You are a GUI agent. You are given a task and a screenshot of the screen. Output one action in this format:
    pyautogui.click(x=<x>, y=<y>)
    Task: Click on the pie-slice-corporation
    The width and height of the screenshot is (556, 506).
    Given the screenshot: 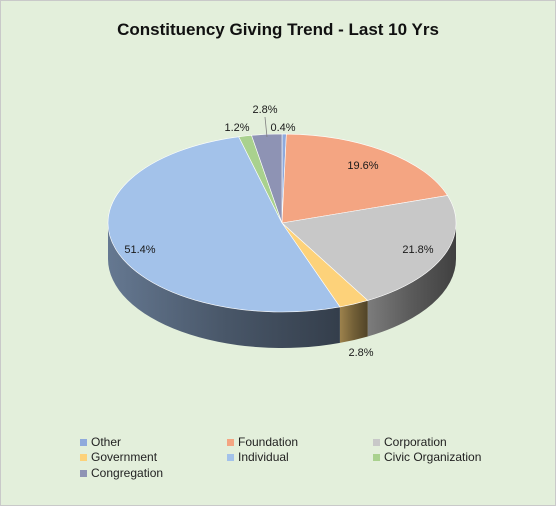 What is the action you would take?
    pyautogui.click(x=369, y=248)
    